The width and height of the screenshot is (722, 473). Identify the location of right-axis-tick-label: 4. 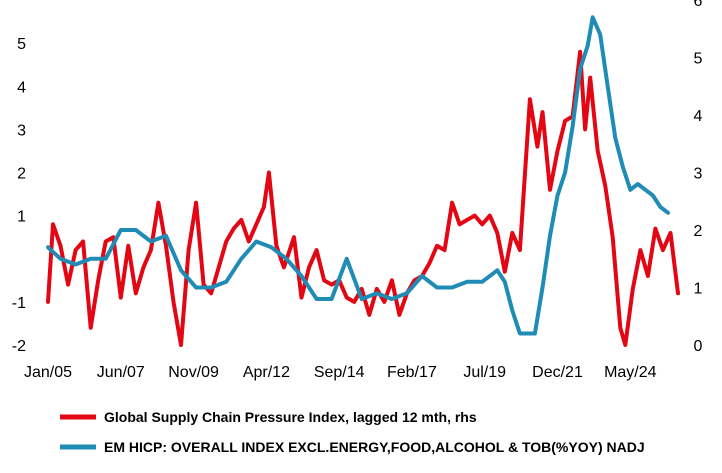
(698, 116).